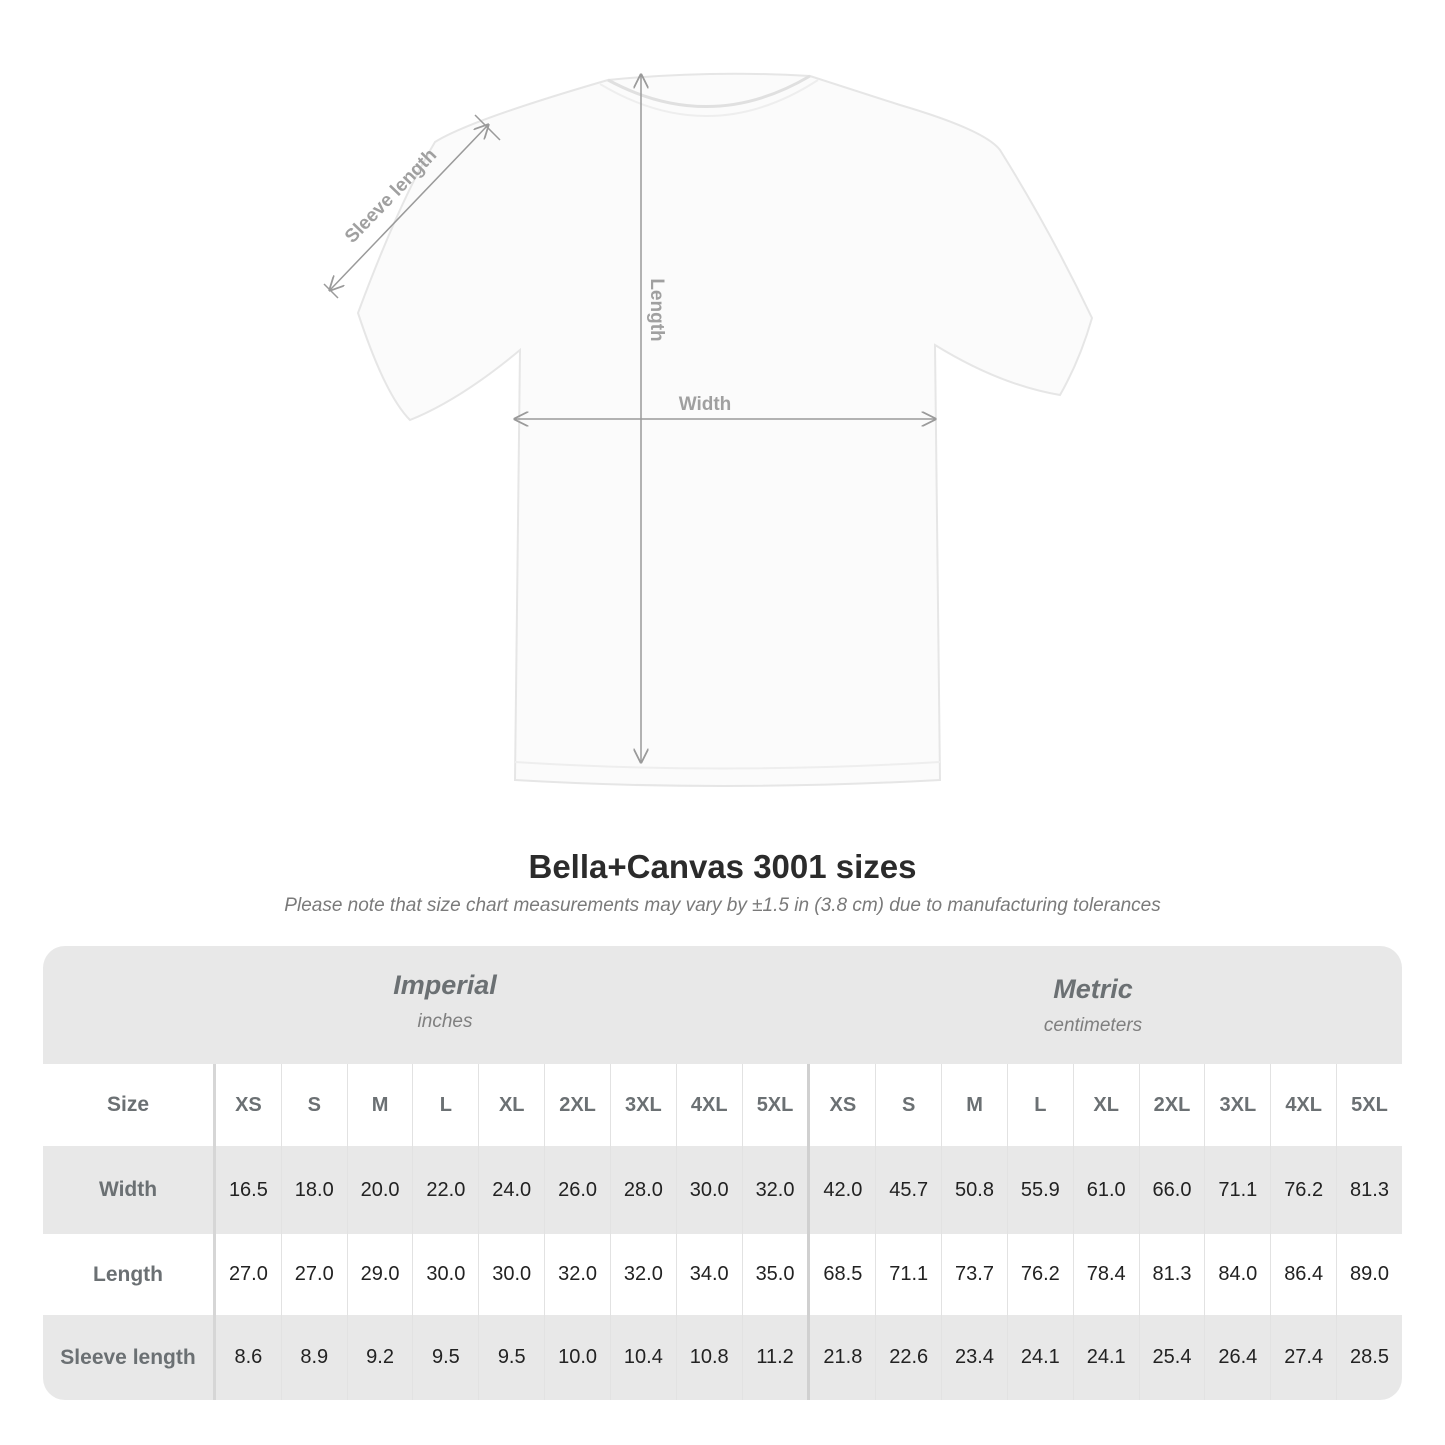 The width and height of the screenshot is (1445, 1445). I want to click on imperial-value-cell: 9.2, so click(381, 1357).